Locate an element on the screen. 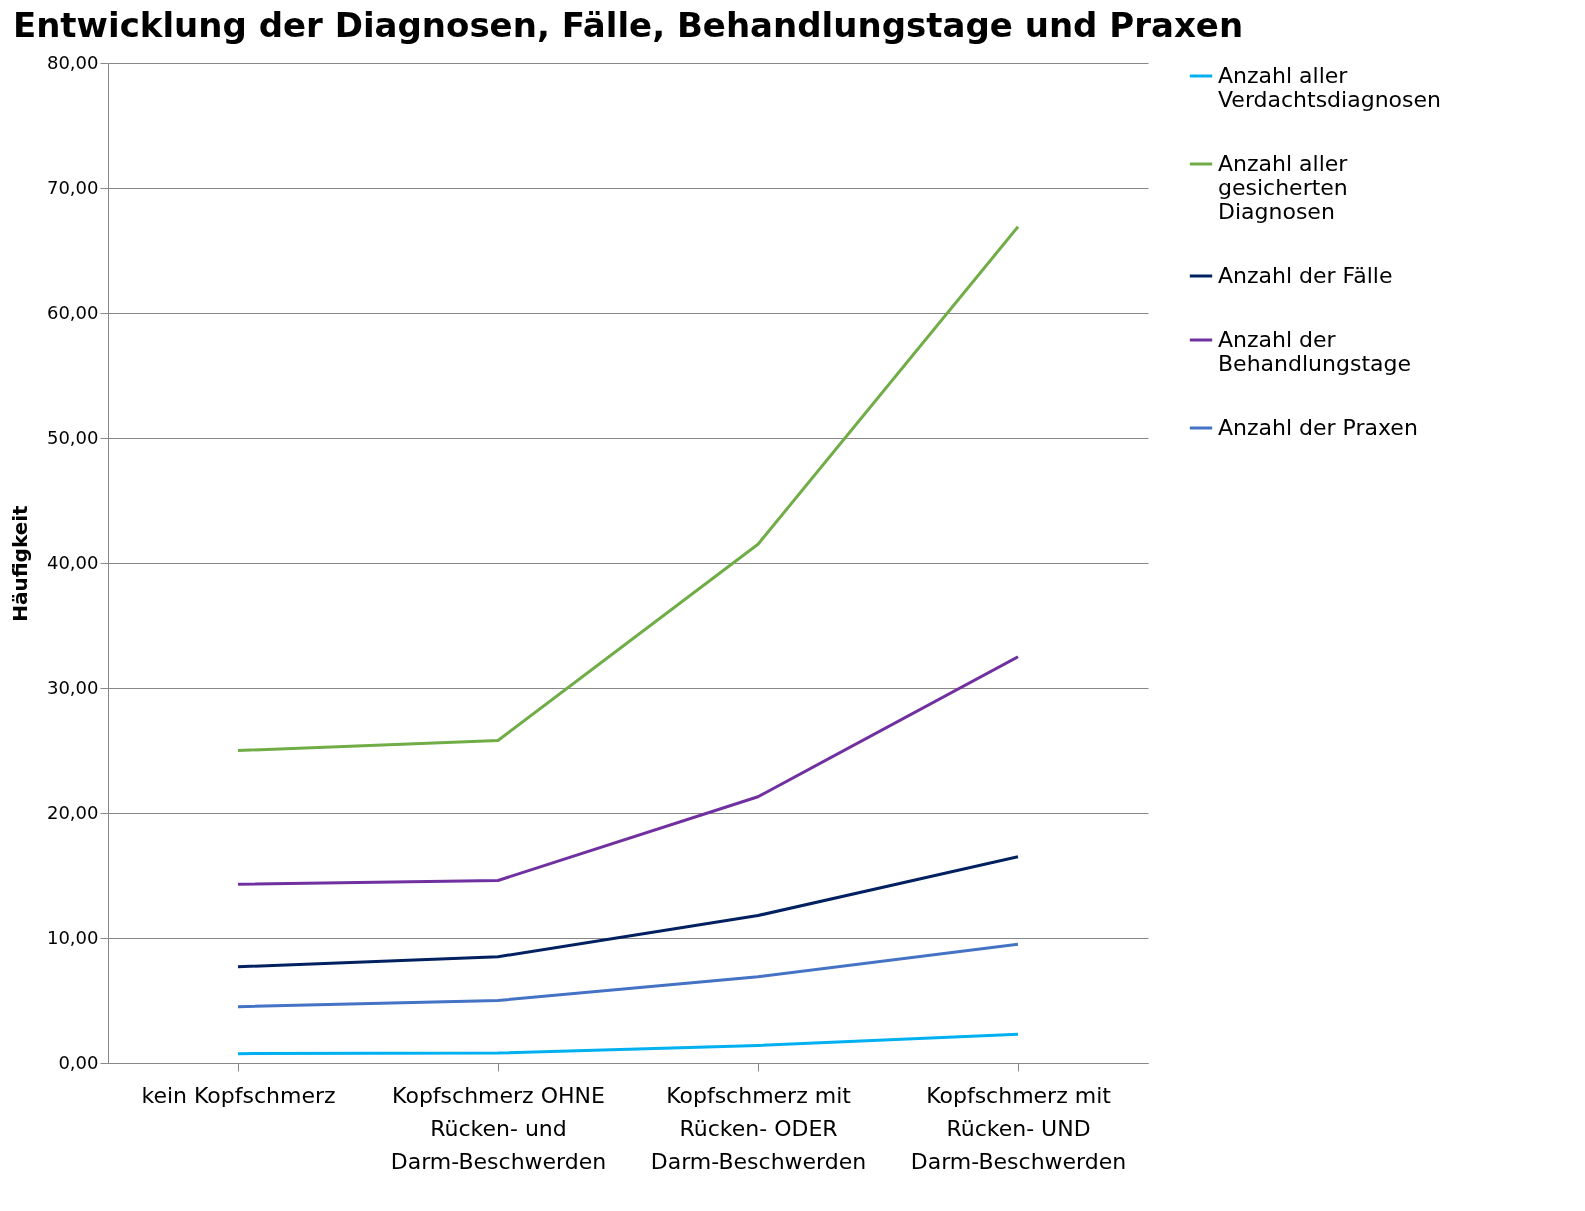  chart-title: Entwicklung der Diagnosen, Fälle, Behandlungstage und Praxen is located at coordinates (628, 25).